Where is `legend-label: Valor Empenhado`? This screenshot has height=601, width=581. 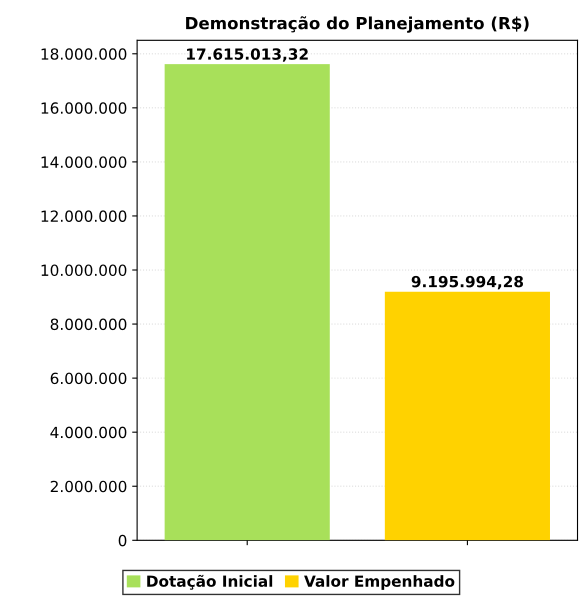
legend-label: Valor Empenhado is located at coordinates (379, 582).